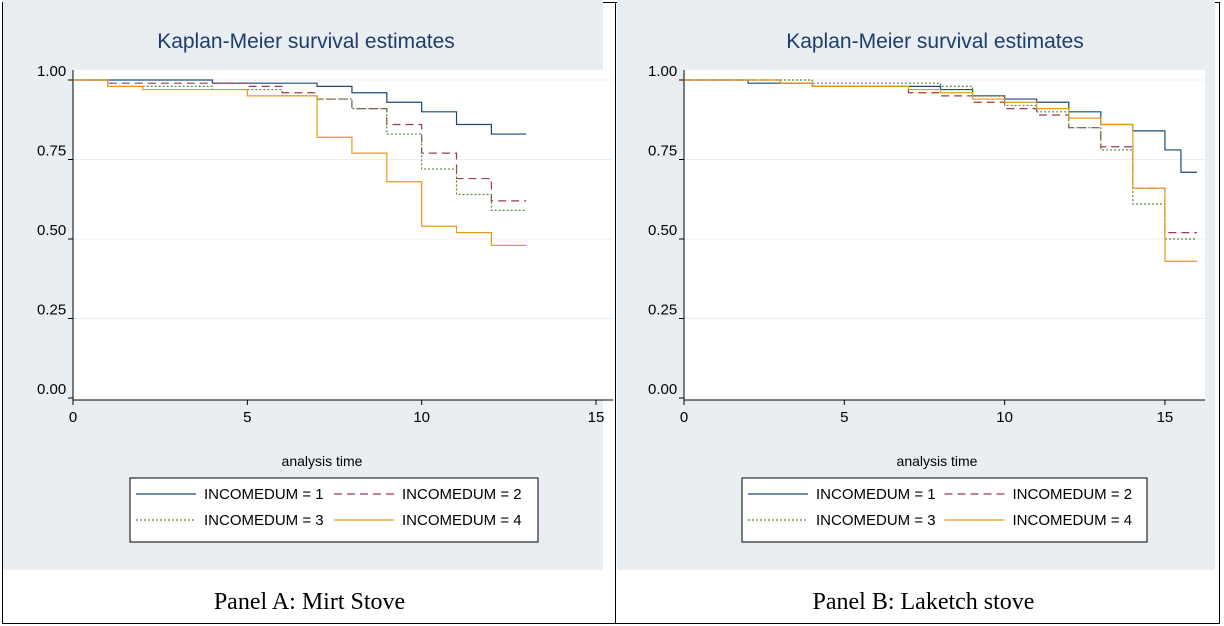  Describe the element at coordinates (309, 602) in the screenshot. I see `panel-a-caption: Panel A: Mirt Stove` at that location.